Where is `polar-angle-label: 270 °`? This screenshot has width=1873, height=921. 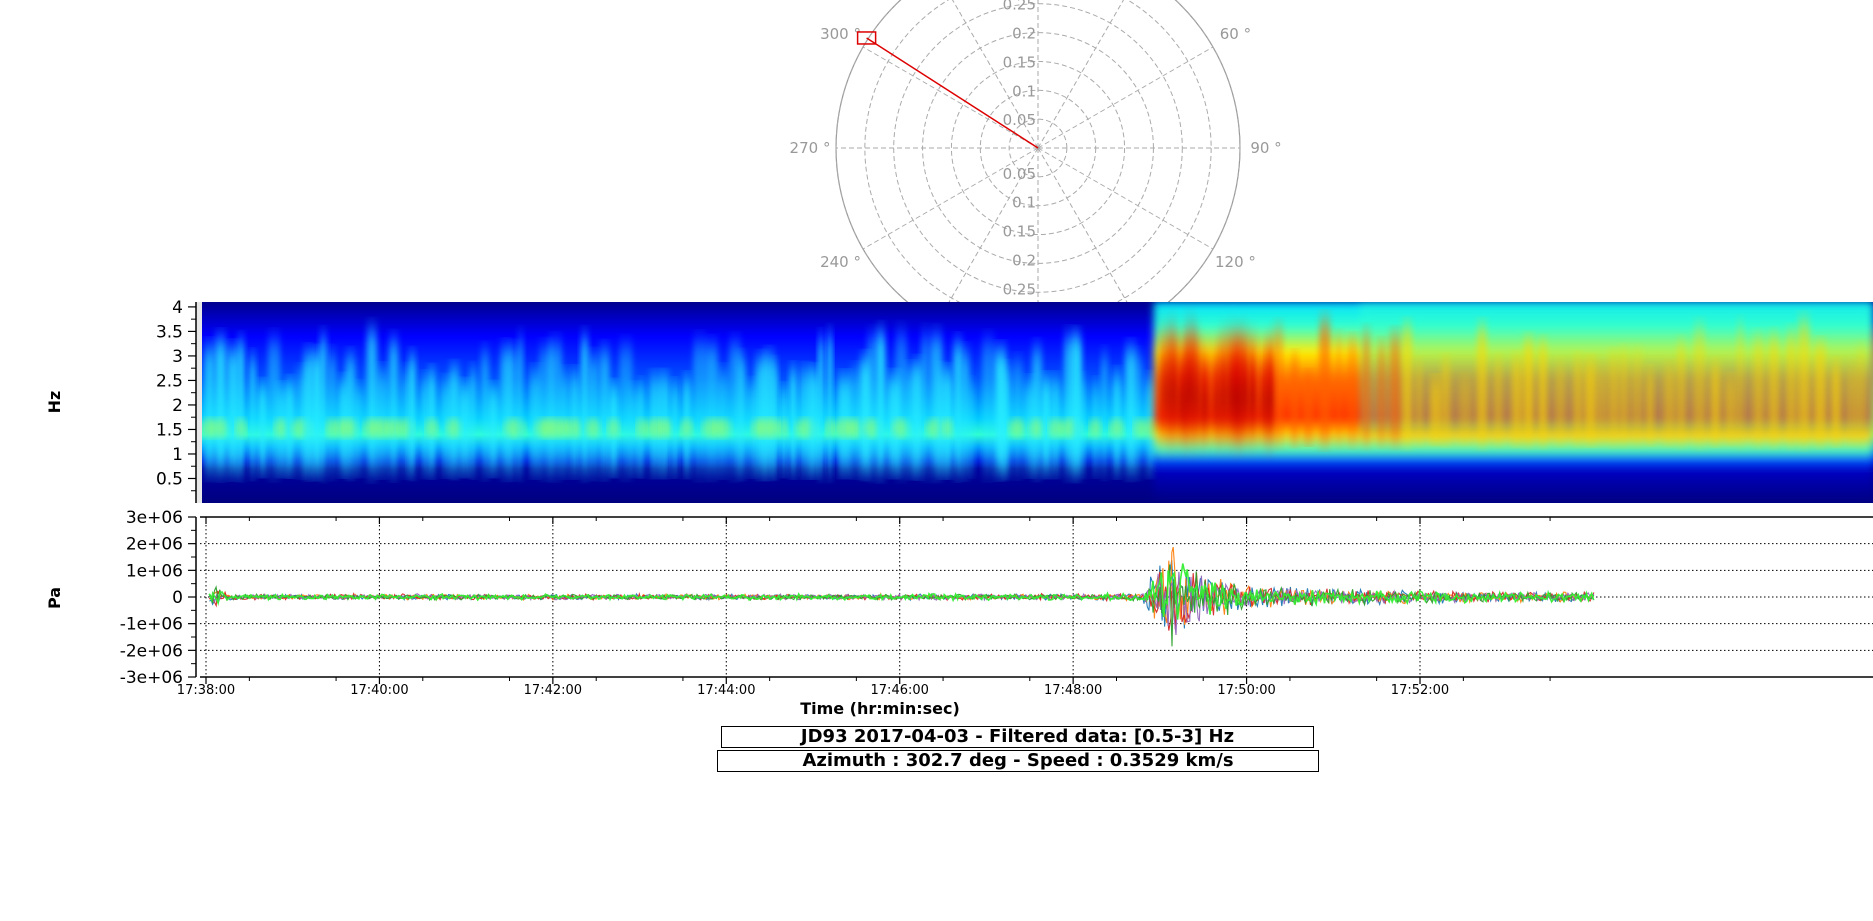 polar-angle-label: 270 ° is located at coordinates (810, 148).